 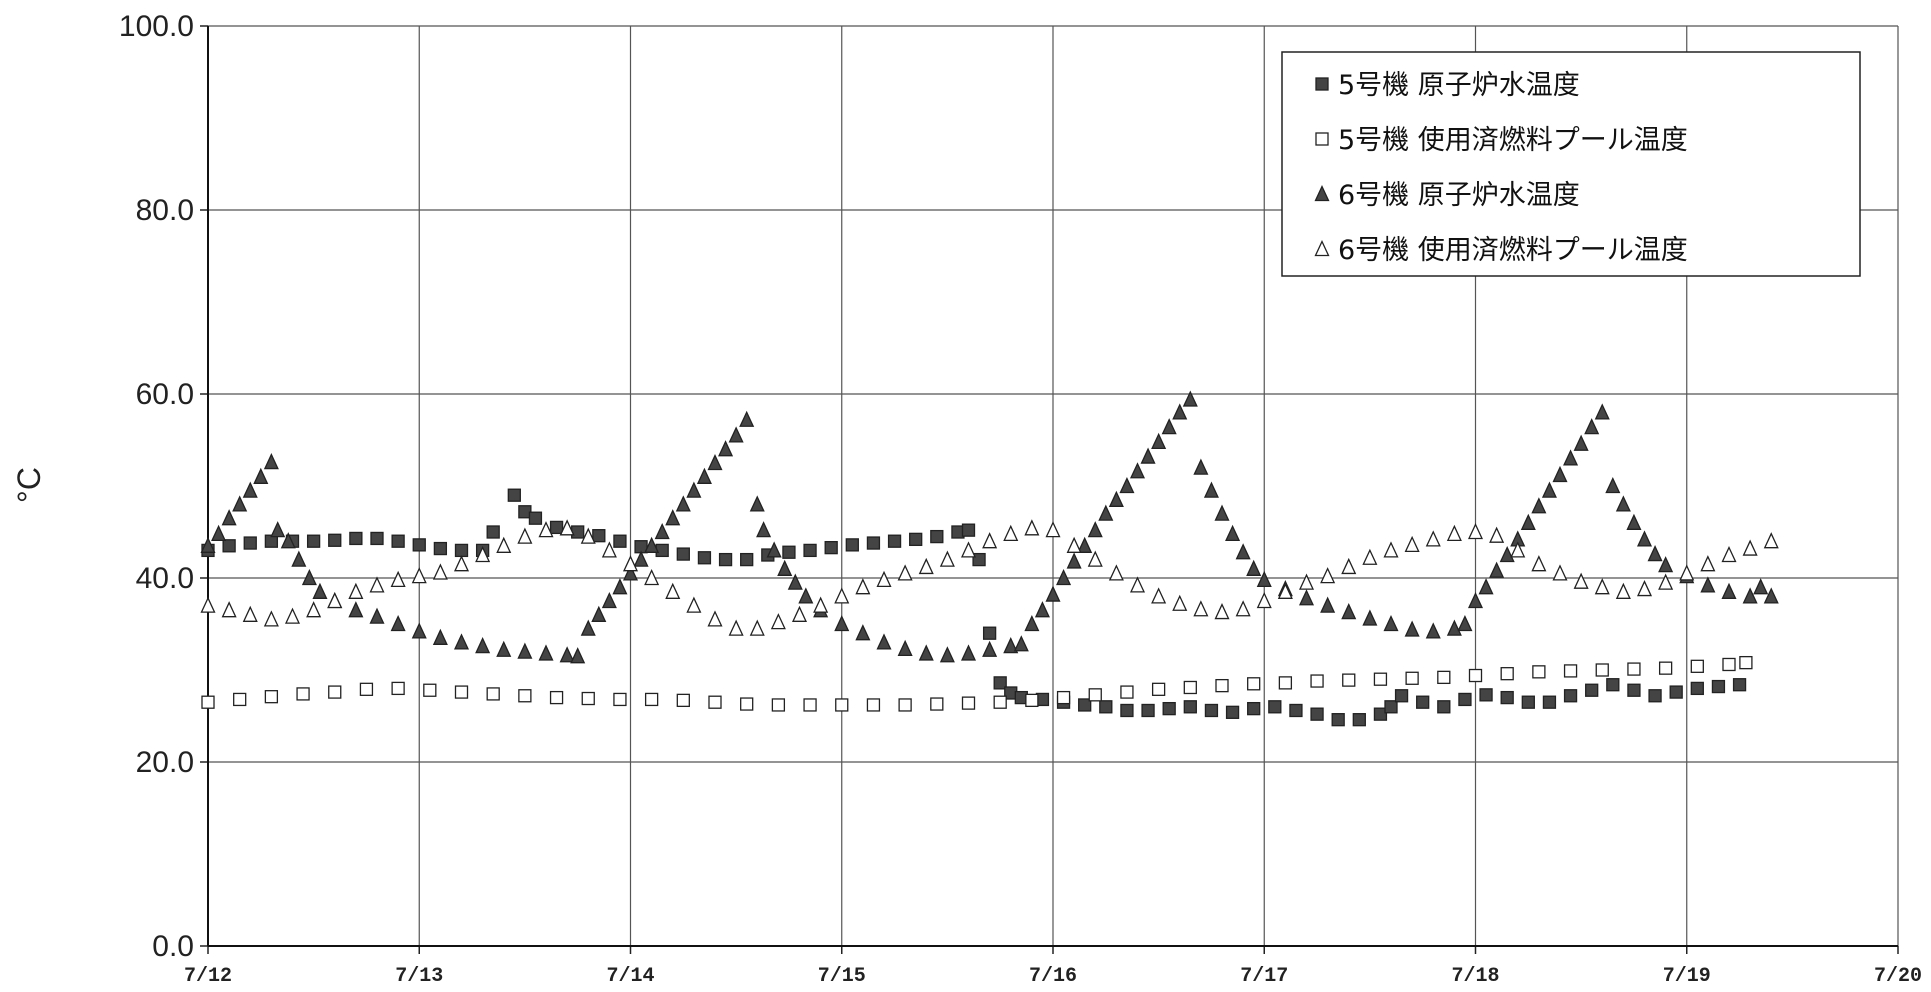 What do you see at coordinates (1459, 85) in the screenshot?
I see `legend-item-label: 5号機 原子炉水温度` at bounding box center [1459, 85].